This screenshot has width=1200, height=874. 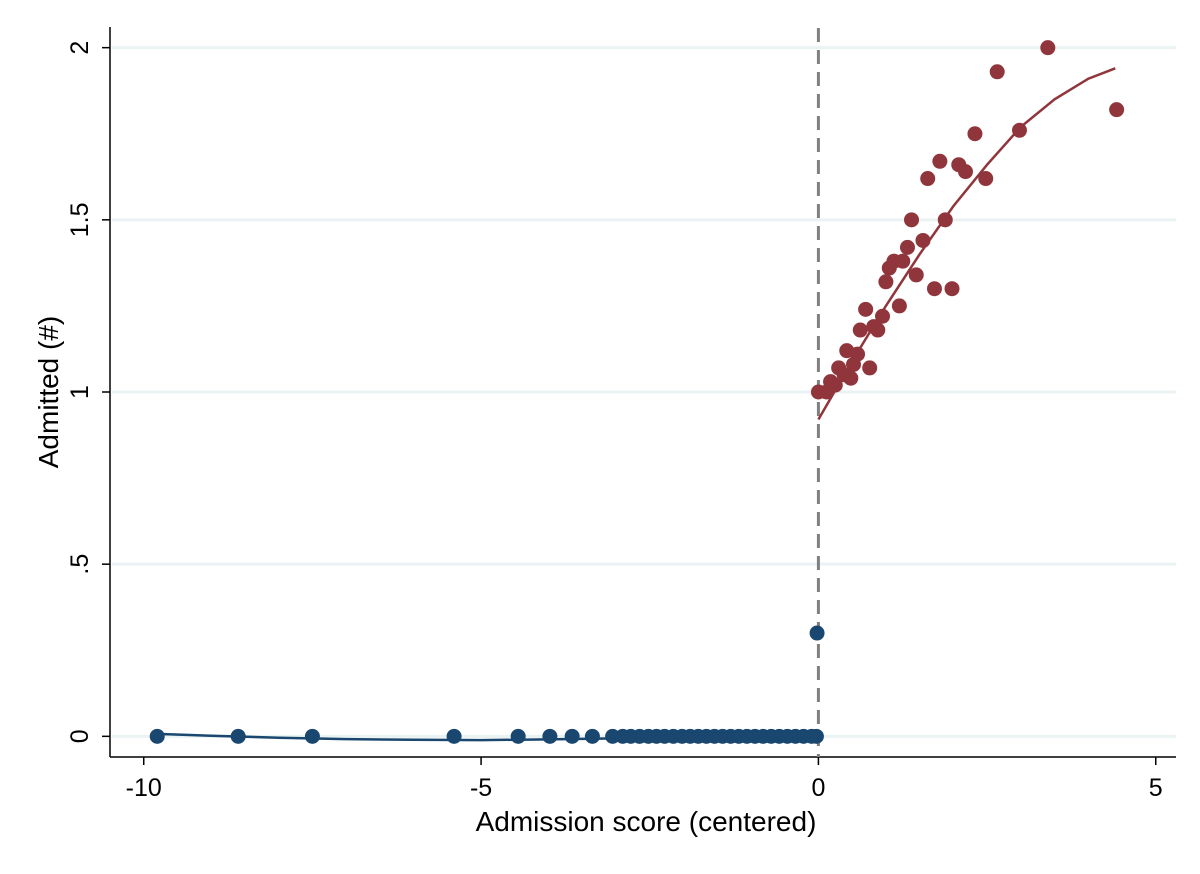 I want to click on y-tick-label: 2, so click(x=80, y=48).